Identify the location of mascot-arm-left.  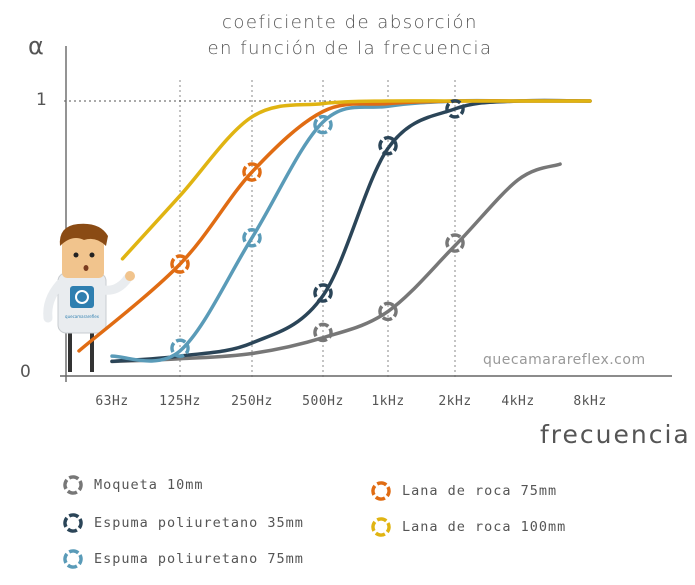
(54, 301).